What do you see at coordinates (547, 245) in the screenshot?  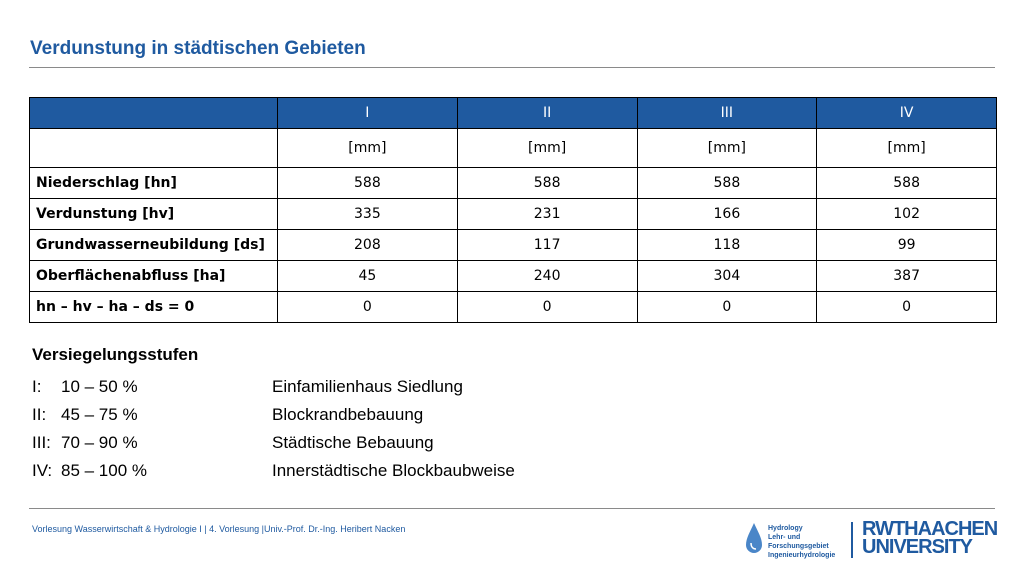 I see `table-cell: 117` at bounding box center [547, 245].